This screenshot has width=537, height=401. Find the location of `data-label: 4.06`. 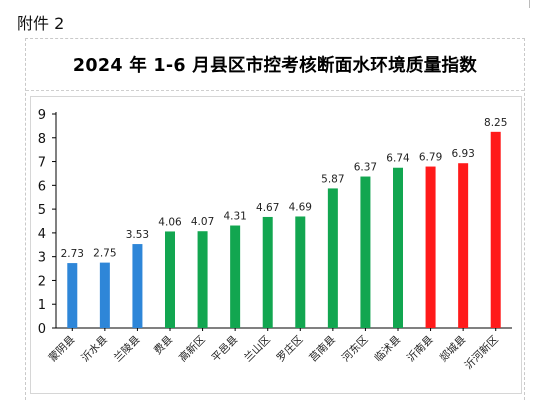

data-label: 4.06 is located at coordinates (170, 222).